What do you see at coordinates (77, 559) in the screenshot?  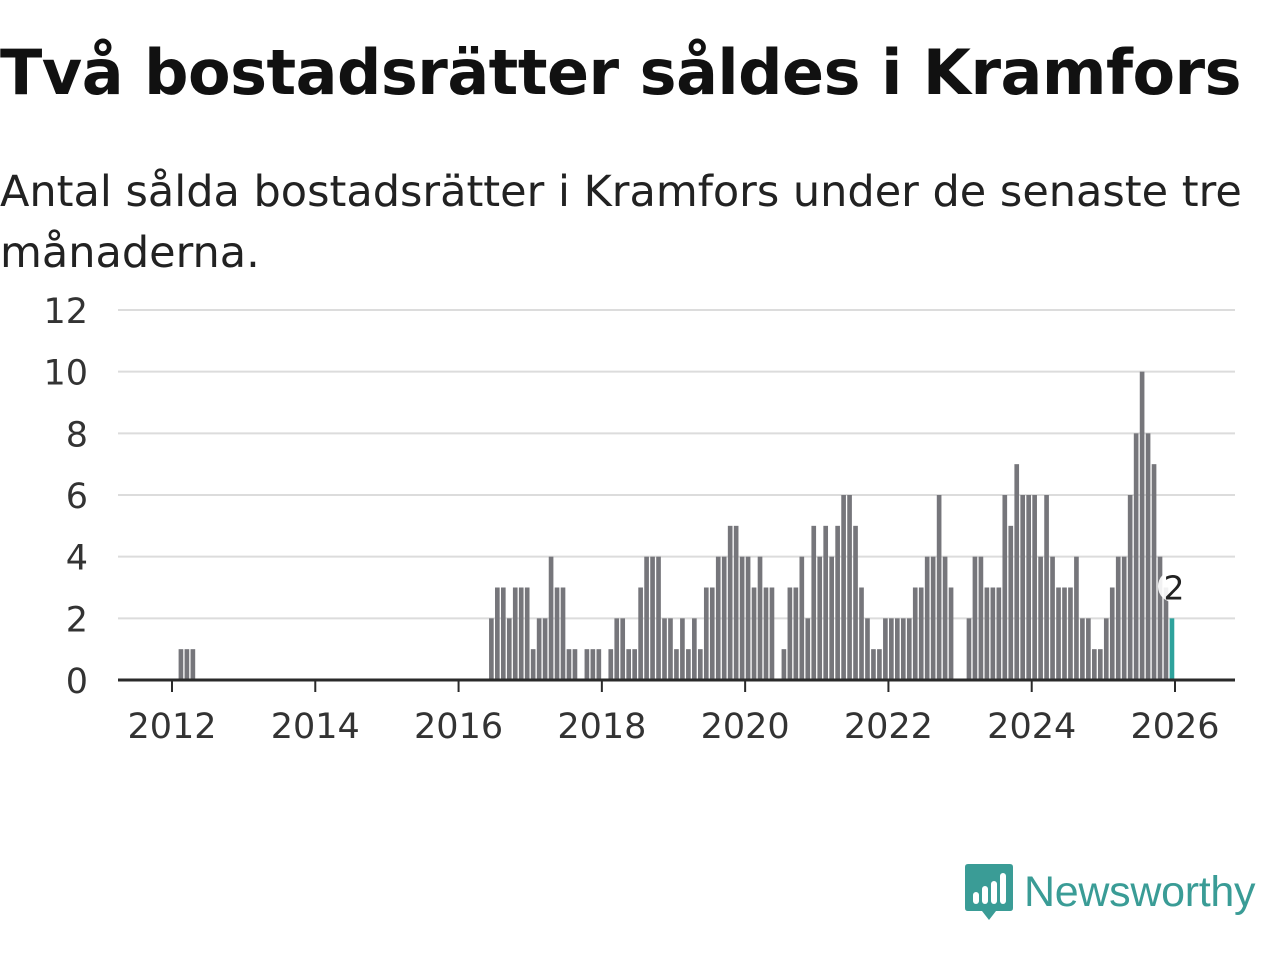 I see `y-tick-label: 4` at bounding box center [77, 559].